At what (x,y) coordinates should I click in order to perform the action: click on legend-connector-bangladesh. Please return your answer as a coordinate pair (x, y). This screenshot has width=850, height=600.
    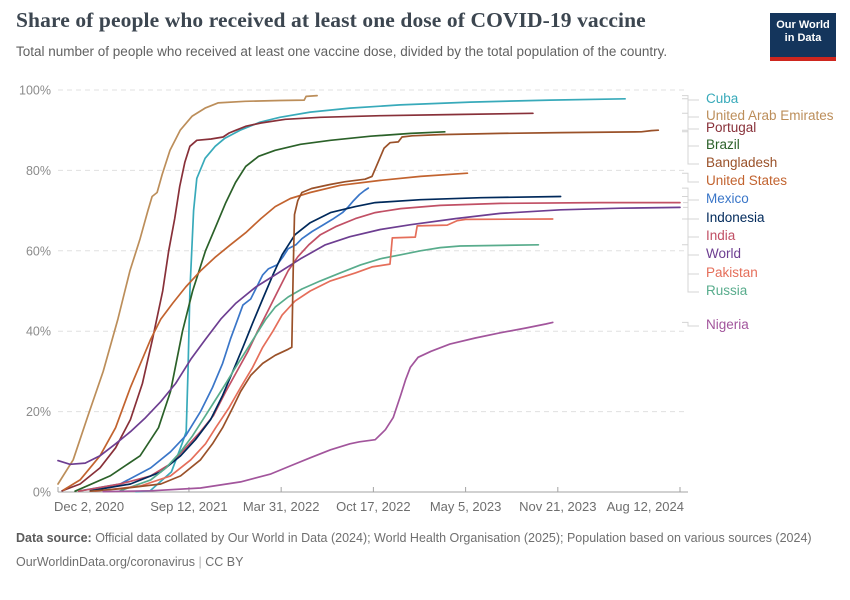
    Looking at the image, I should click on (690, 147).